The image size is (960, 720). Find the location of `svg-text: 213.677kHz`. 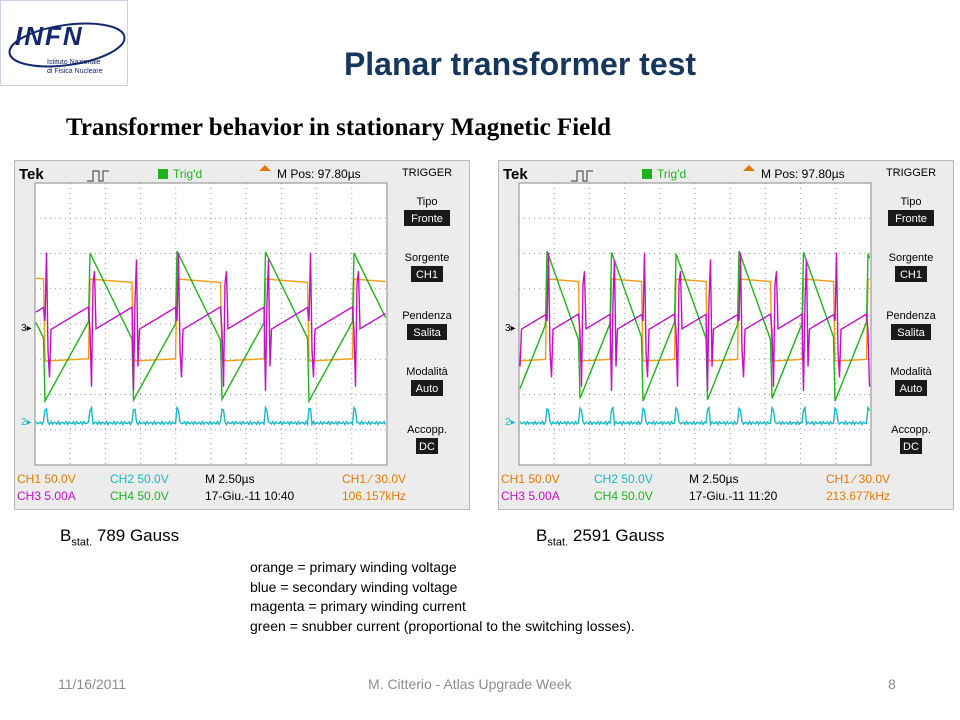

svg-text: 213.677kHz is located at coordinates (858, 496).